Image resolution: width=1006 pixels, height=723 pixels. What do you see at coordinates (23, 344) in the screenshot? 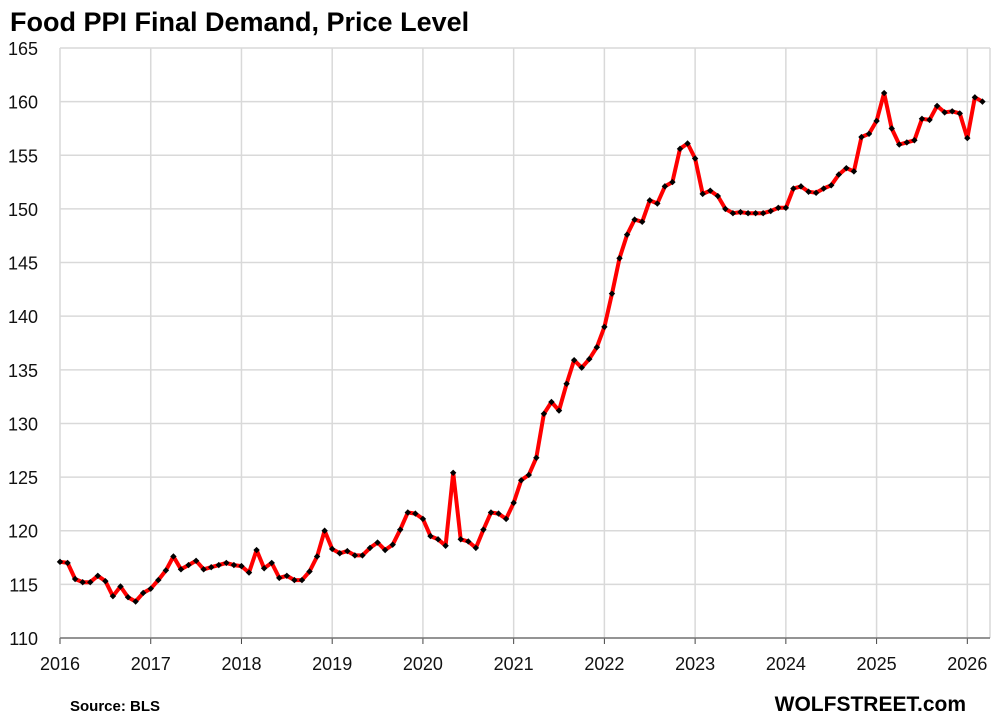
I see `y-axis: 110 115 120 125 130 135 140 145 150 155 160 165` at bounding box center [23, 344].